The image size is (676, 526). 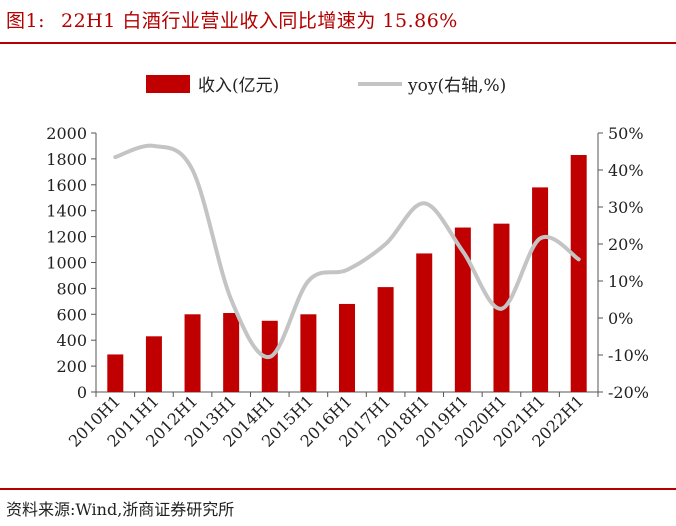 I want to click on y-right-tick-label: 10%, so click(x=626, y=281).